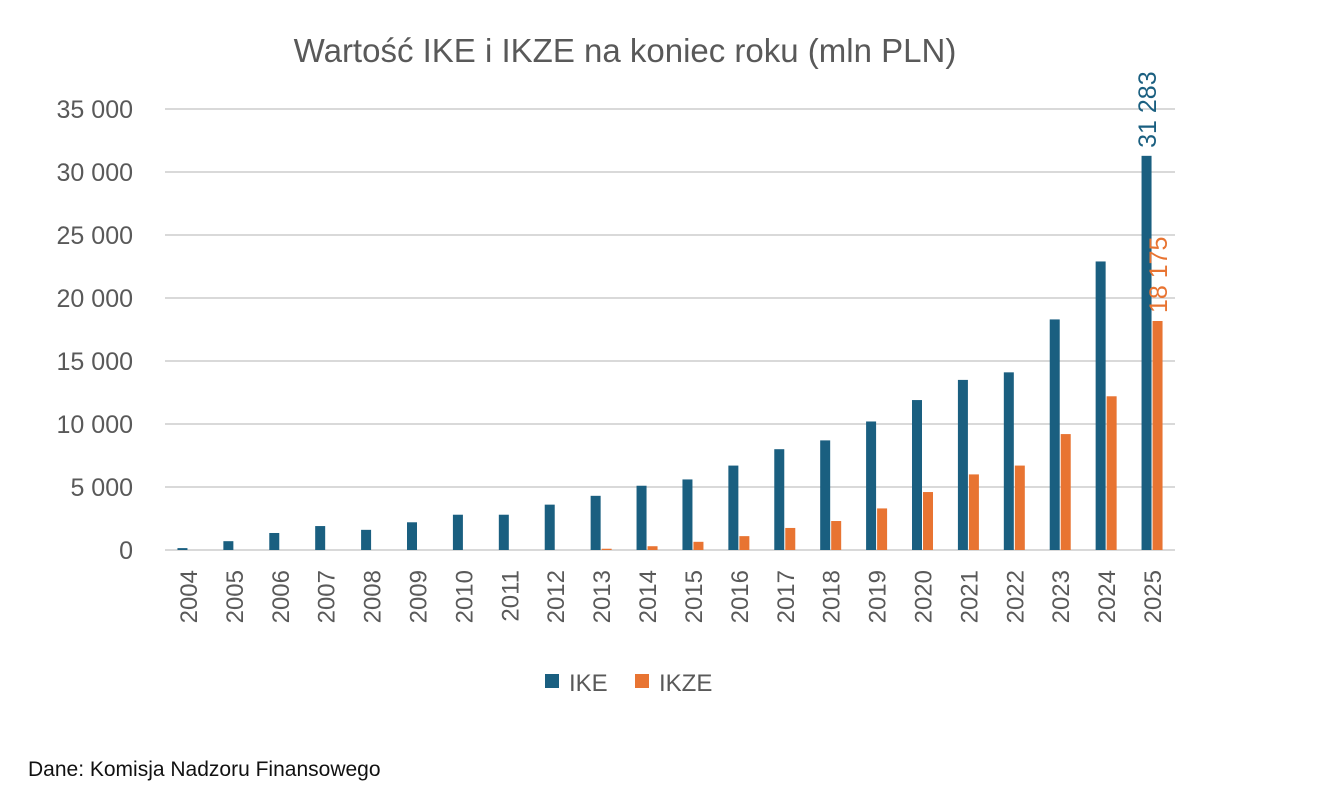 The height and width of the screenshot is (787, 1320). What do you see at coordinates (95, 173) in the screenshot?
I see `y-tick-label: 30 000` at bounding box center [95, 173].